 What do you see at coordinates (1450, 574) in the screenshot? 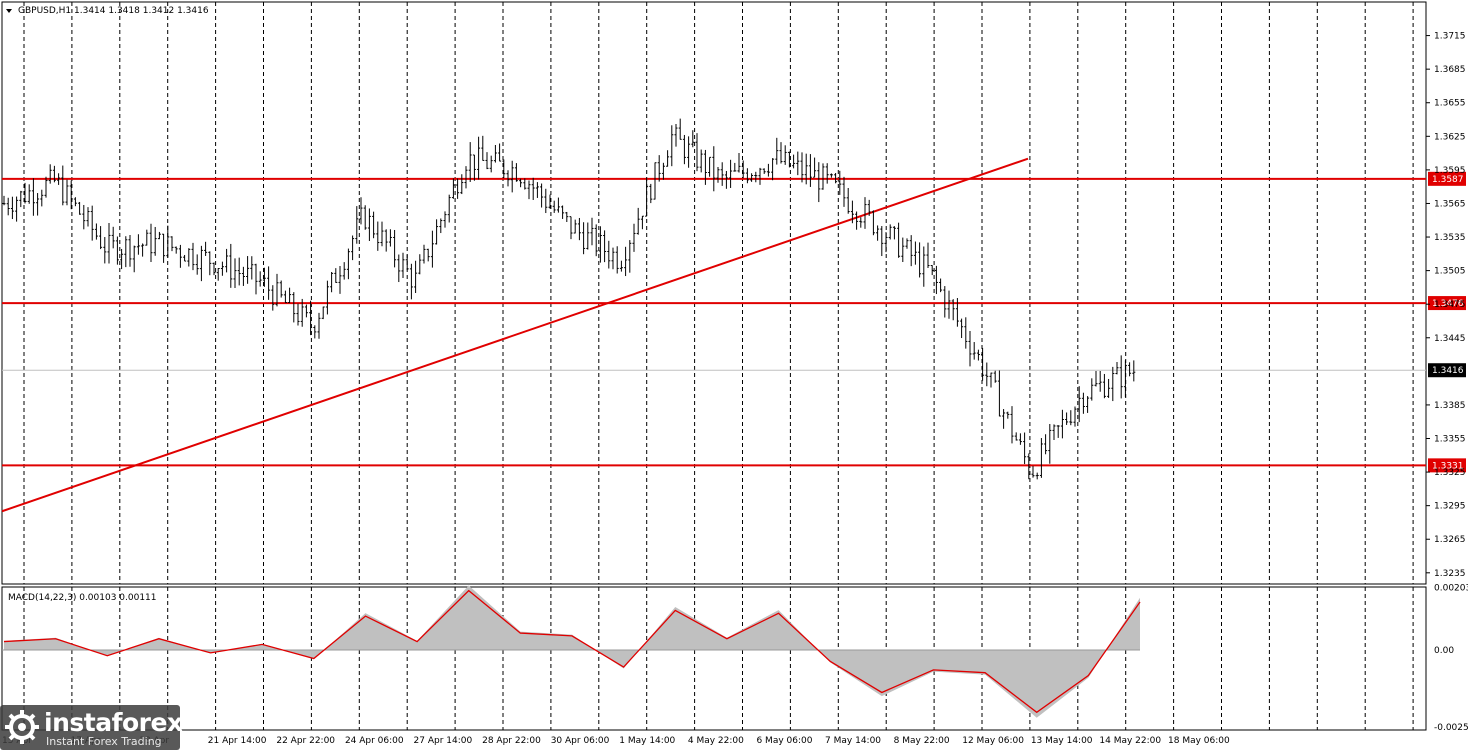
I see `price-tick-label: 1.3235` at bounding box center [1450, 574].